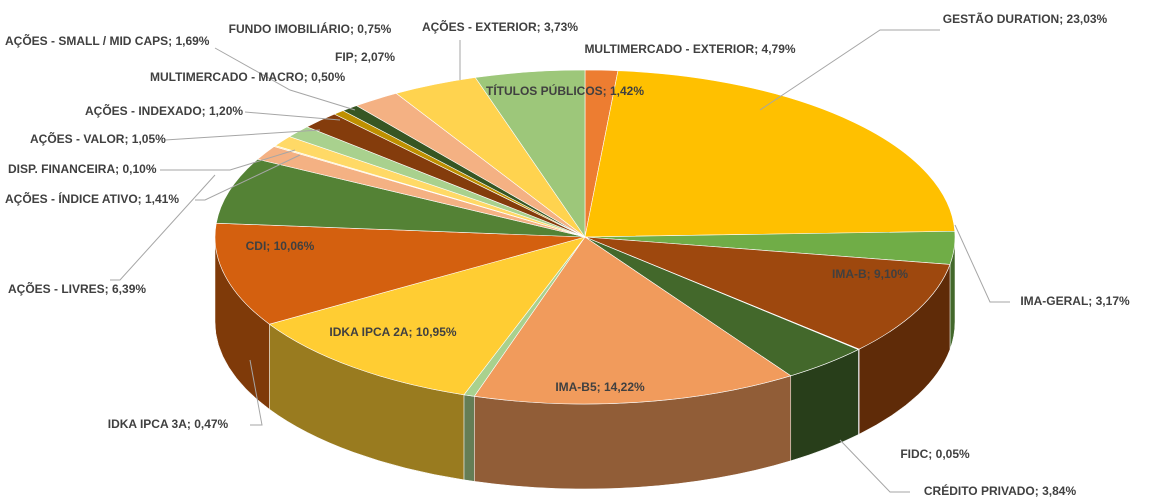 Image resolution: width=1163 pixels, height=503 pixels. What do you see at coordinates (500, 26) in the screenshot?
I see `data-label: AÇÕES - EXTERIOR; 3,73%` at bounding box center [500, 26].